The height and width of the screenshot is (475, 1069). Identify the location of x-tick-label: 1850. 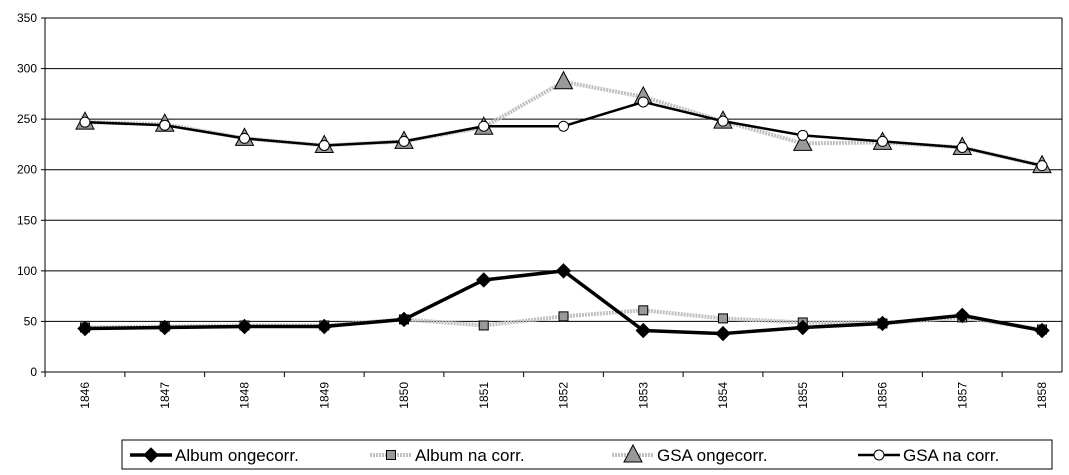
(404, 395).